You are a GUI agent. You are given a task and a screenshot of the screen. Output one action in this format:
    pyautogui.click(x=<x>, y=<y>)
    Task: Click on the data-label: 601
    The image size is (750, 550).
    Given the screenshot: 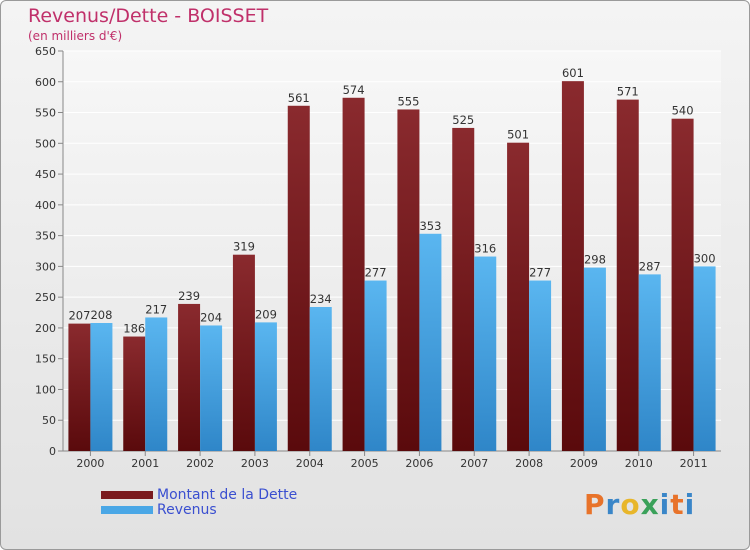 What is the action you would take?
    pyautogui.click(x=573, y=73)
    